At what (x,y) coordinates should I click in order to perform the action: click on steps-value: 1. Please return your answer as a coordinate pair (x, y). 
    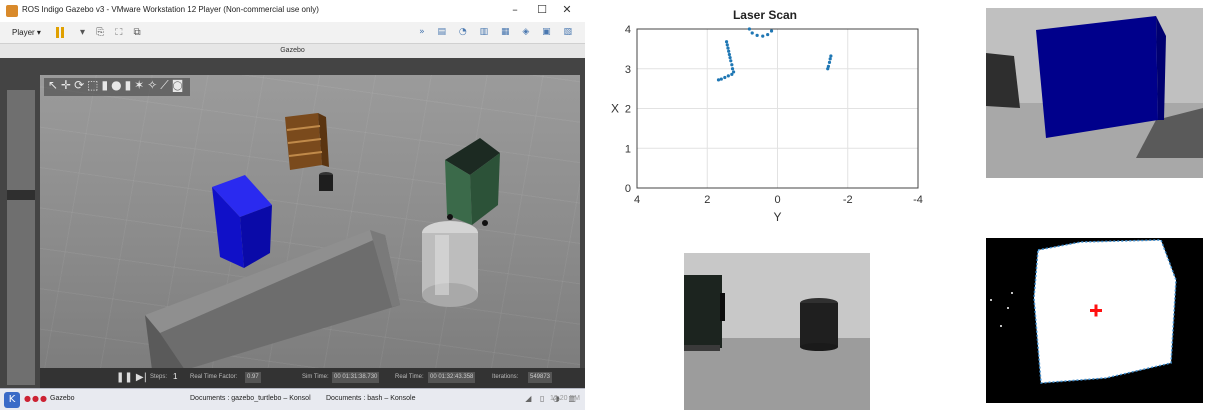
    Looking at the image, I should click on (175, 376).